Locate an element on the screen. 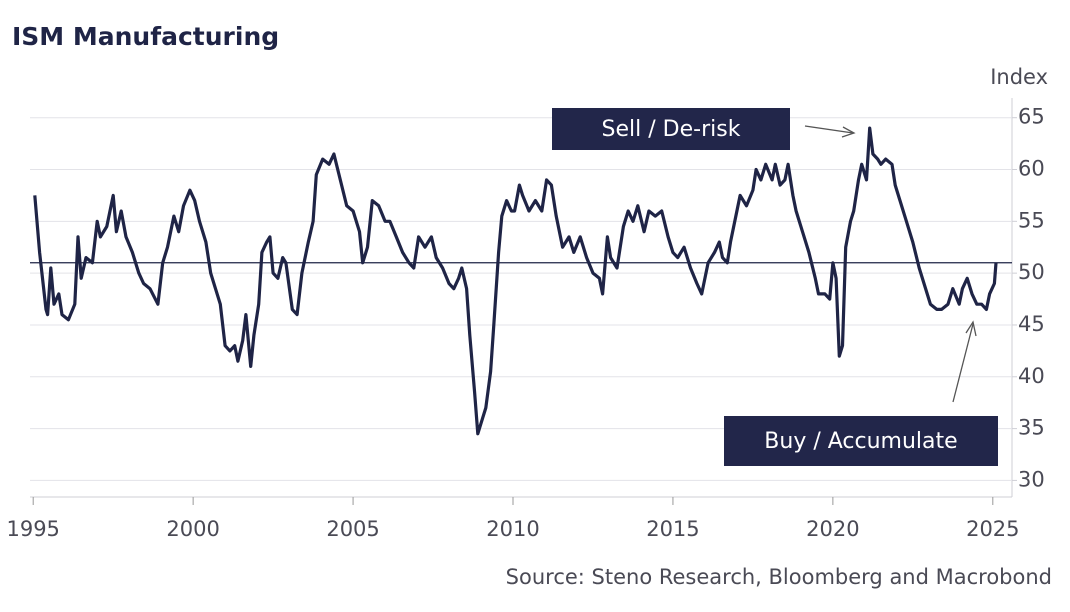 The height and width of the screenshot is (612, 1070). annotation-text: Buy / Accumulate is located at coordinates (860, 441).